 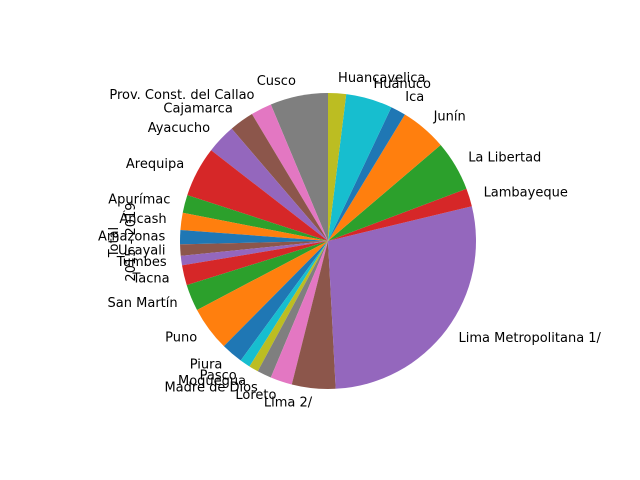 I want to click on pie-slice-tacna, so click(x=255, y=263).